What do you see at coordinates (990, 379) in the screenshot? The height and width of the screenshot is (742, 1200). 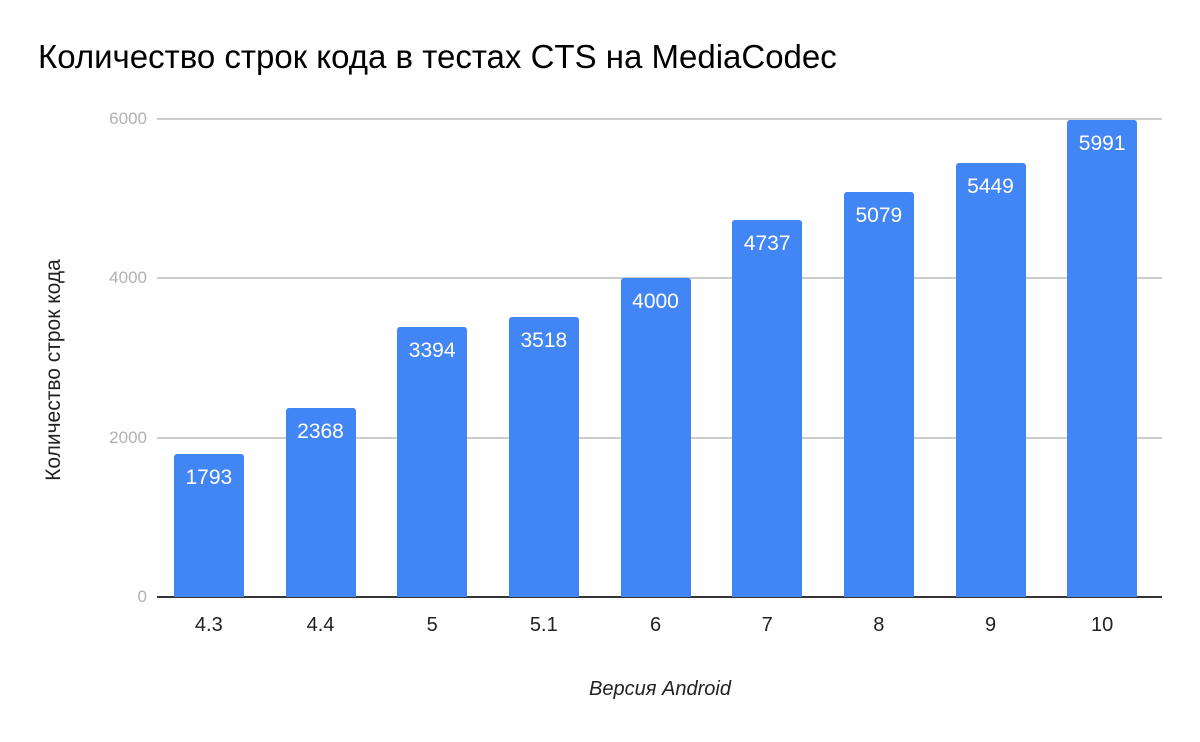 I see `bar: 5449` at bounding box center [990, 379].